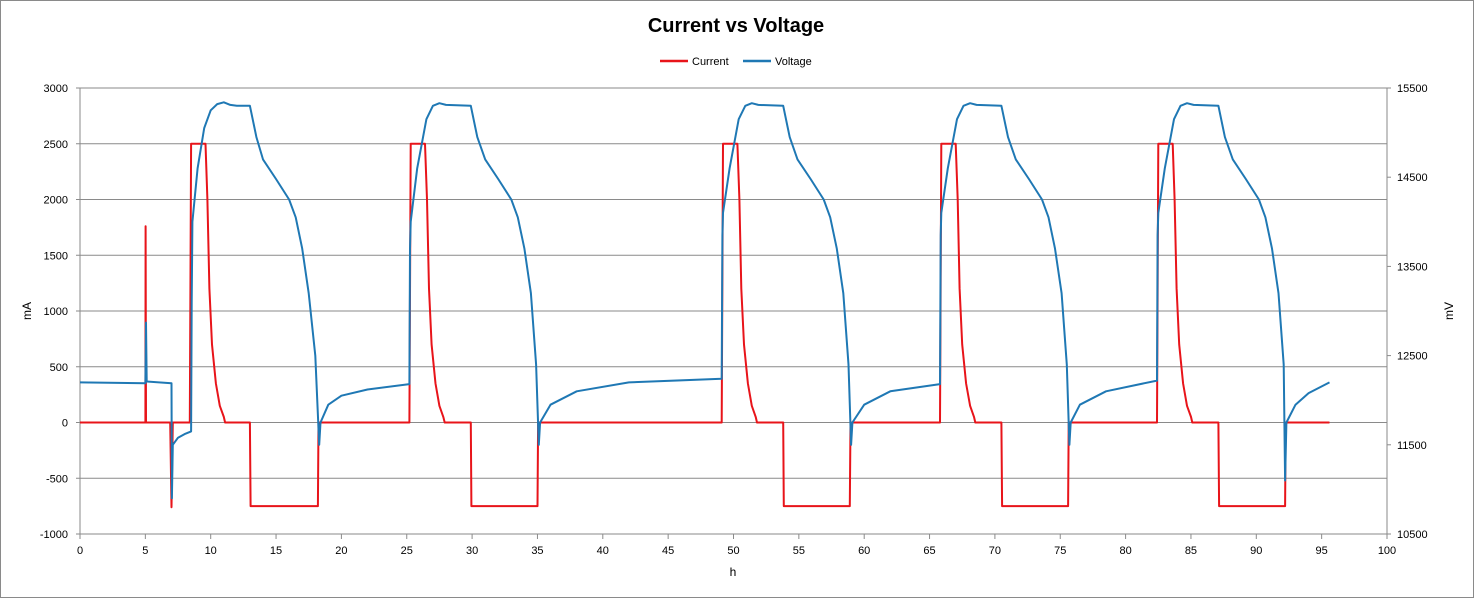 Image resolution: width=1474 pixels, height=598 pixels. Describe the element at coordinates (56, 256) in the screenshot. I see `y-tick-label: 1500` at that location.